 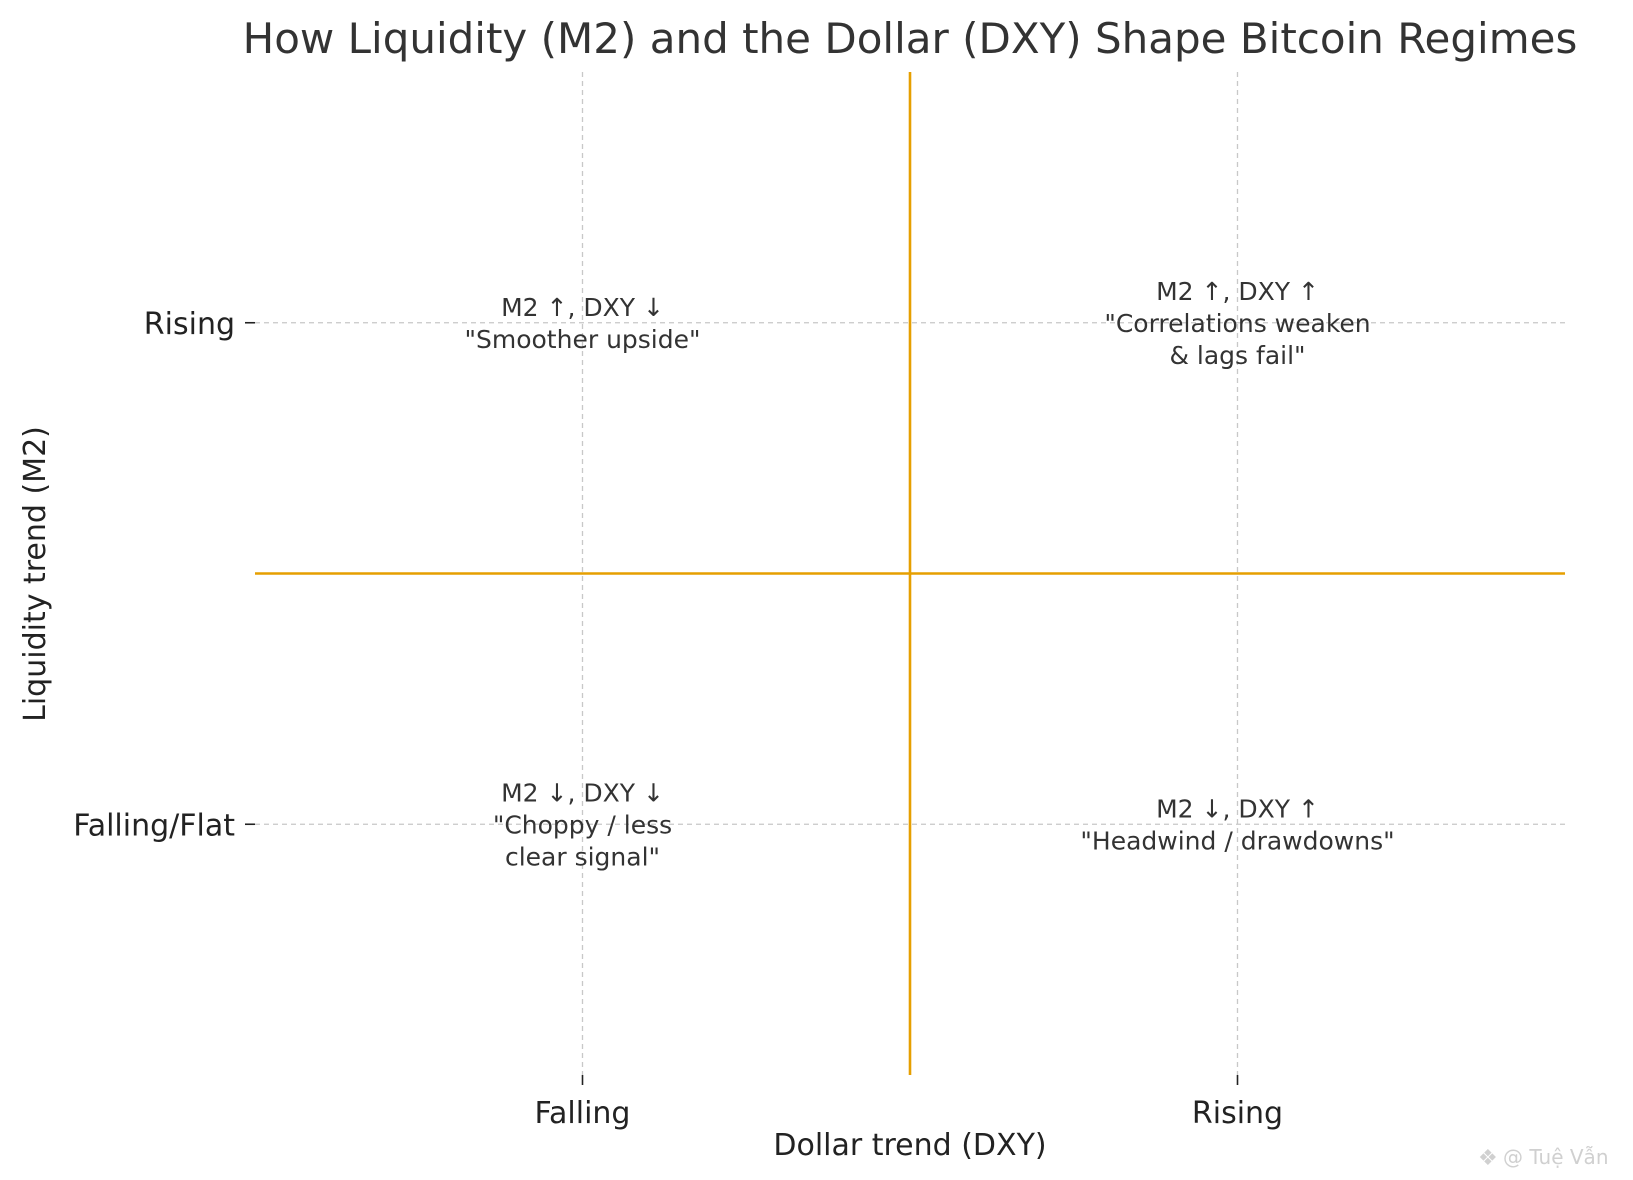 I want to click on quadrant-annotation: M2 ↑, DXY ↓ "Smoother upside", so click(x=583, y=323).